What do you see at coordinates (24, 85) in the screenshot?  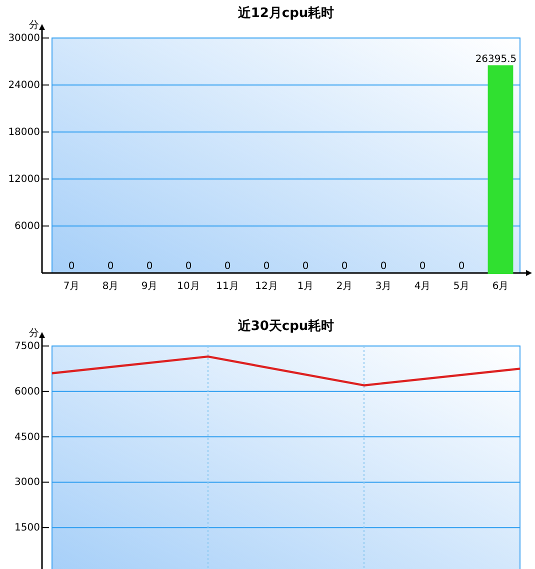 I see `y-tick-label: 24000` at bounding box center [24, 85].